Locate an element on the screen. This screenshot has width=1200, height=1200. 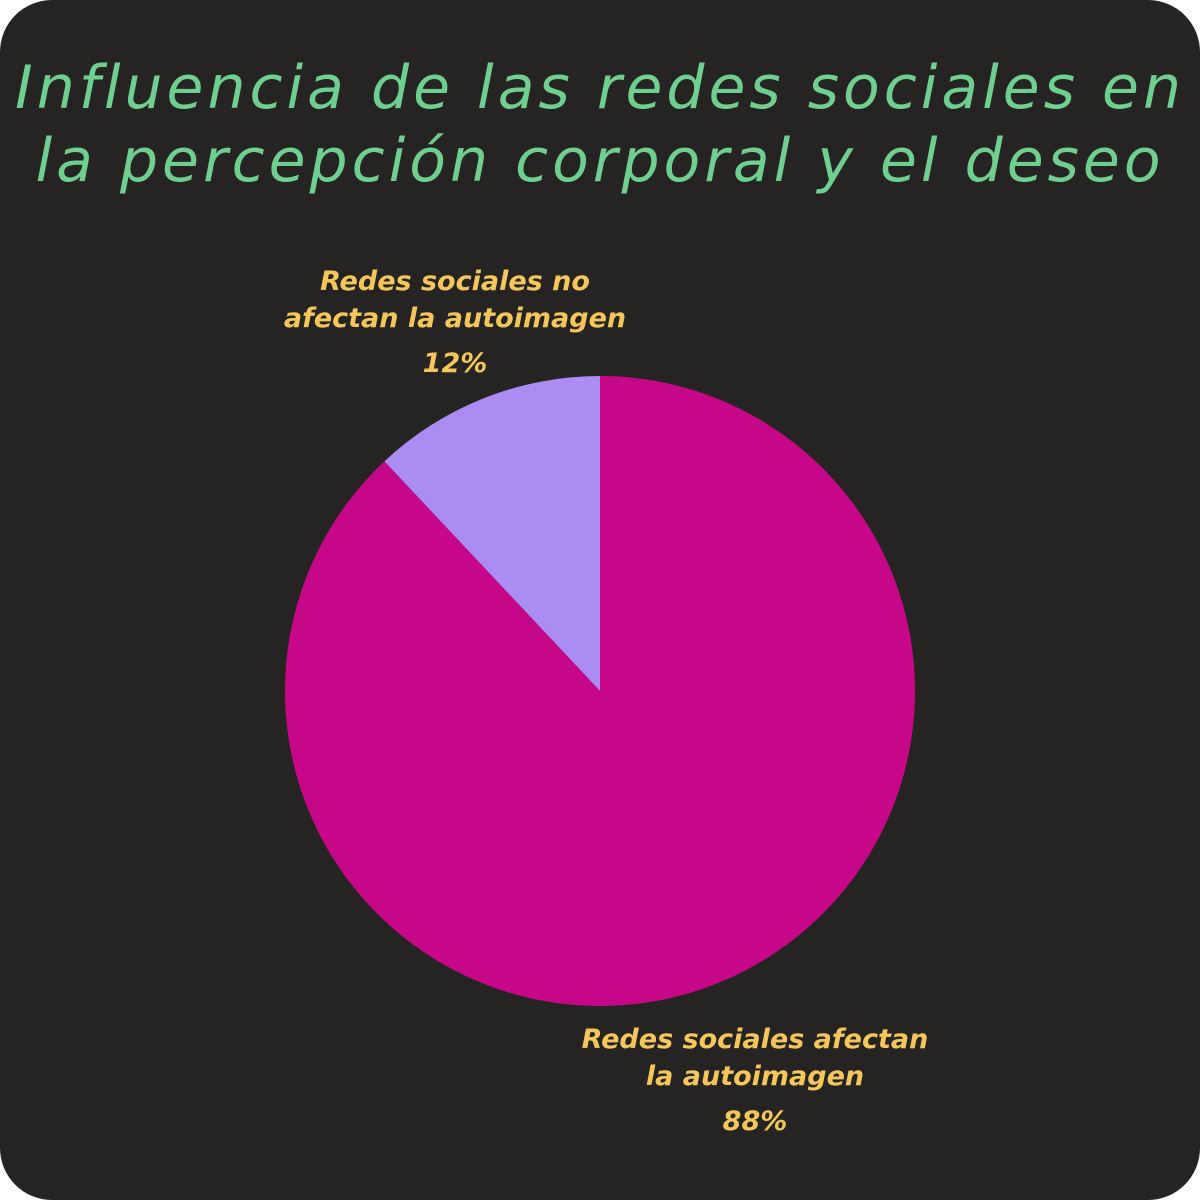
slice-0-label-line-1: afectan la autoimagen is located at coordinates (455, 318).